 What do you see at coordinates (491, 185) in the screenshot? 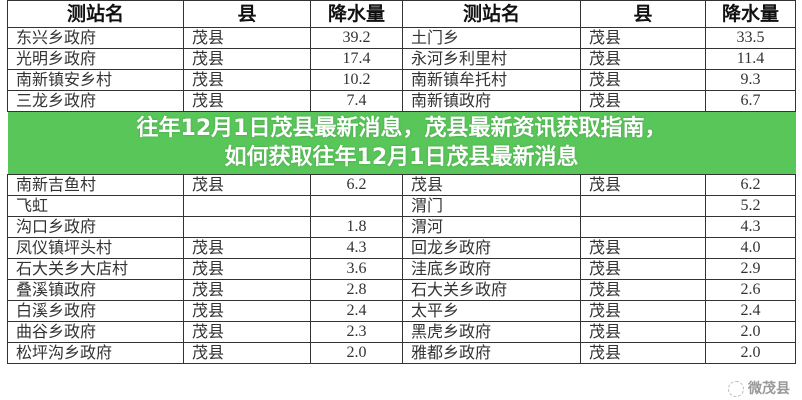
I see `station-name-cell: 茂县` at bounding box center [491, 185].